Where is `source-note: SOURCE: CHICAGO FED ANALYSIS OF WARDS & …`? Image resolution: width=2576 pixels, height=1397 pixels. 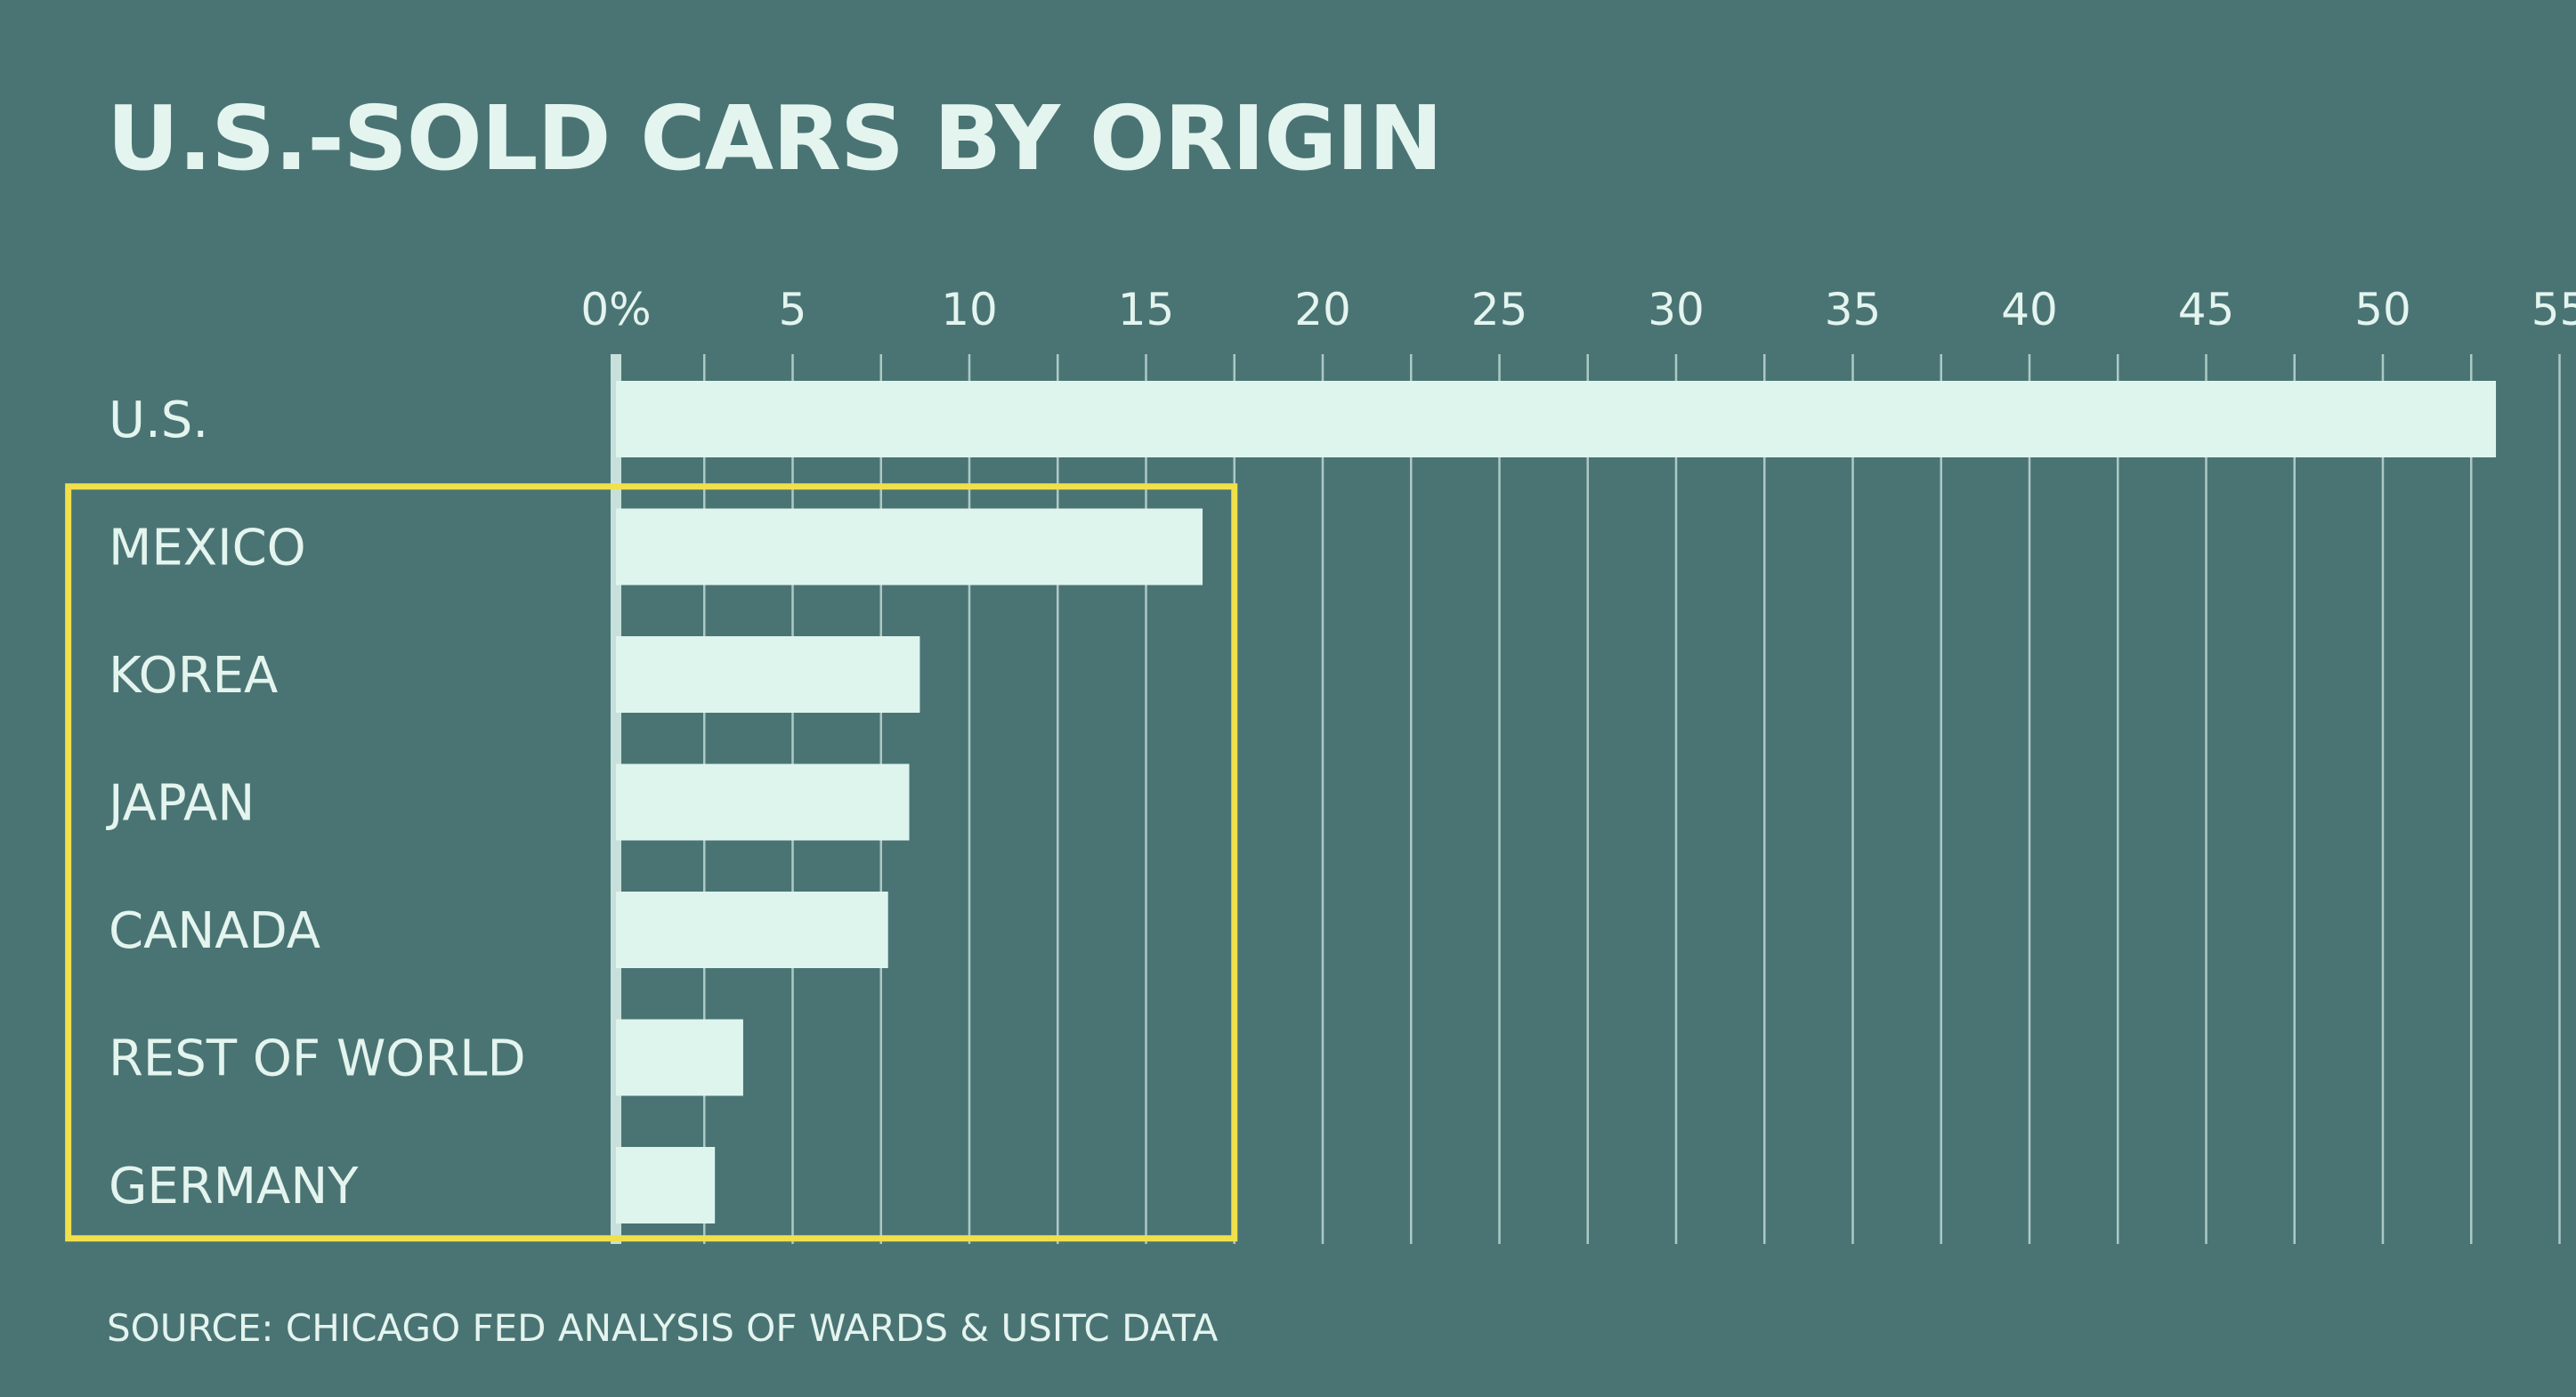 source-note: SOURCE: CHICAGO FED ANALYSIS OF WARDS & … is located at coordinates (663, 1328).